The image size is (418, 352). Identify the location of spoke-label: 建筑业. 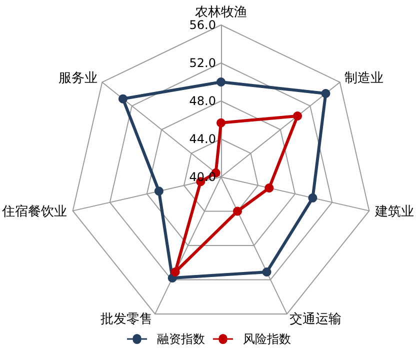
(394, 212).